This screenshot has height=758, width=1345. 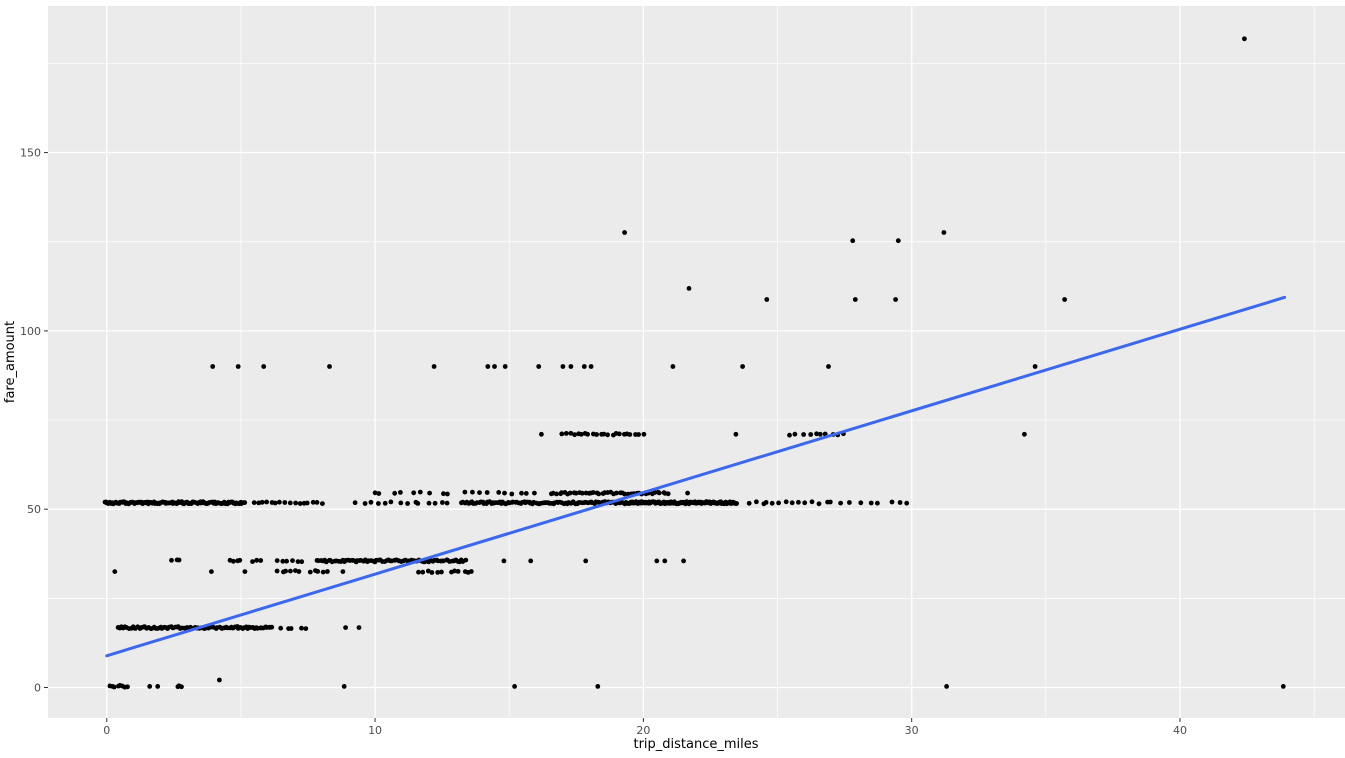 I want to click on y-tick-label: 0, so click(x=37, y=688).